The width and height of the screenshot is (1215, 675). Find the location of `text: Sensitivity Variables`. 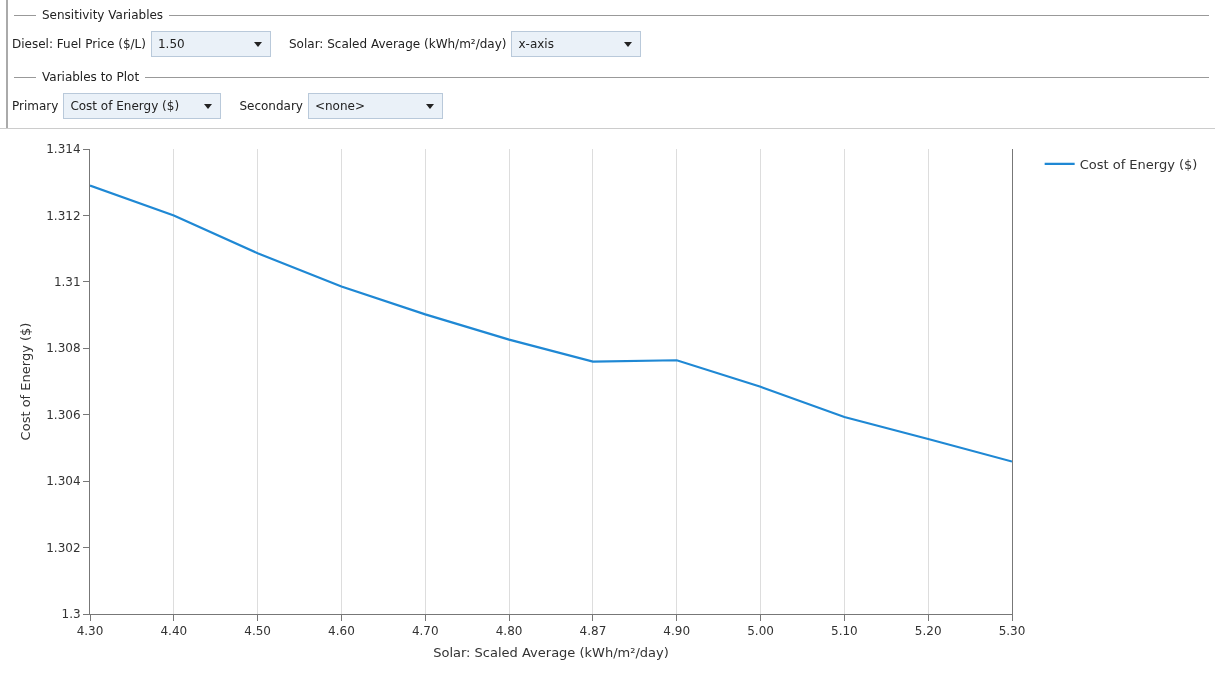

text: Sensitivity Variables is located at coordinates (103, 15).